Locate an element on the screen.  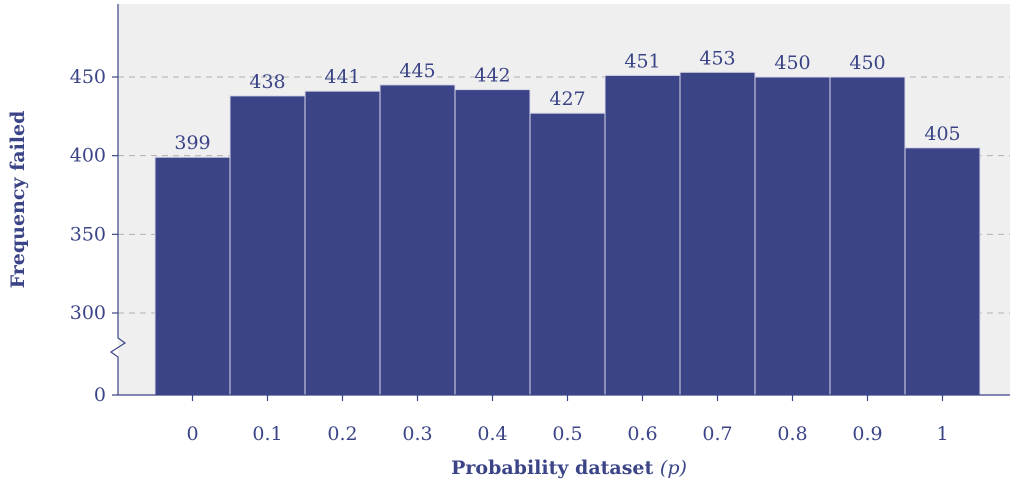
x-tick-label-0.3: 0.3 is located at coordinates (417, 434).